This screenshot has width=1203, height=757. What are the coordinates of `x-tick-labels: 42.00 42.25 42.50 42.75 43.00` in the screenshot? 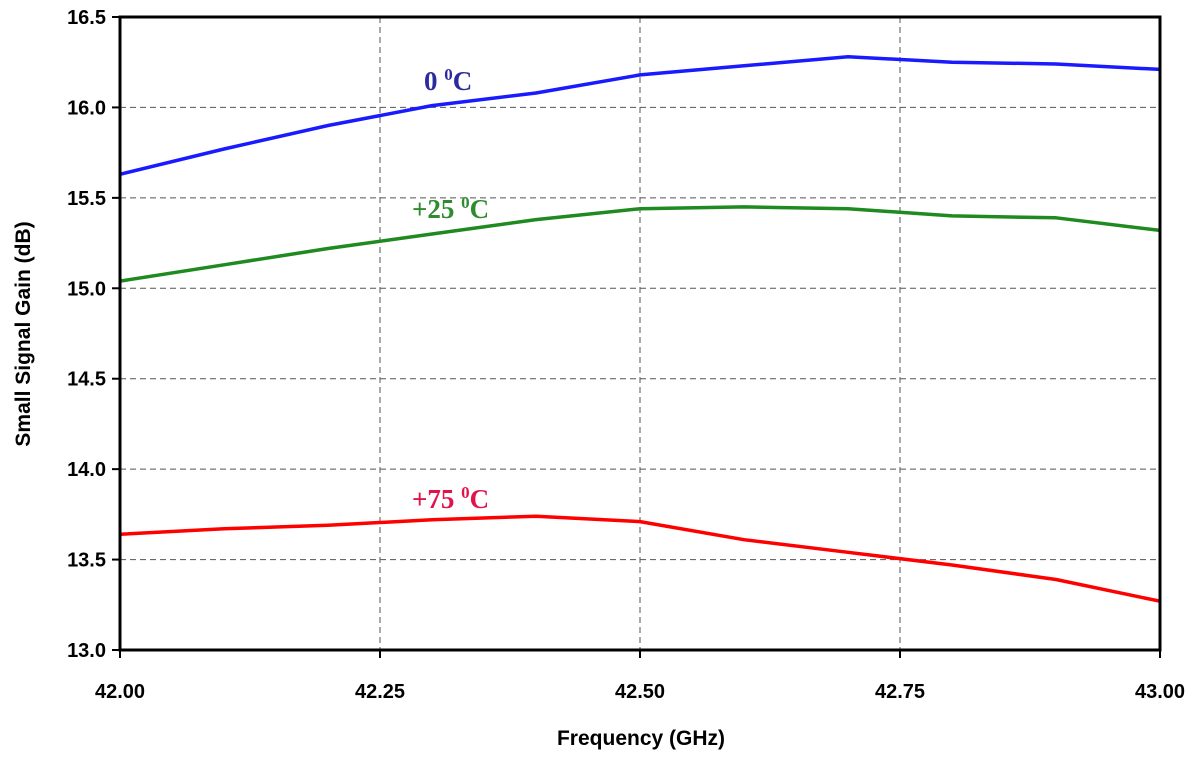 It's located at (640, 676).